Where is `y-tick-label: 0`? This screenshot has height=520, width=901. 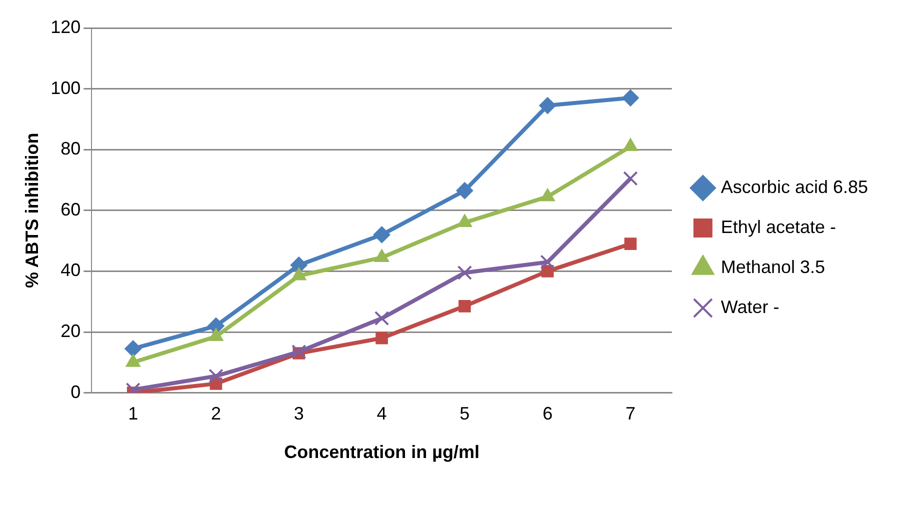
y-tick-label: 0 is located at coordinates (75, 392).